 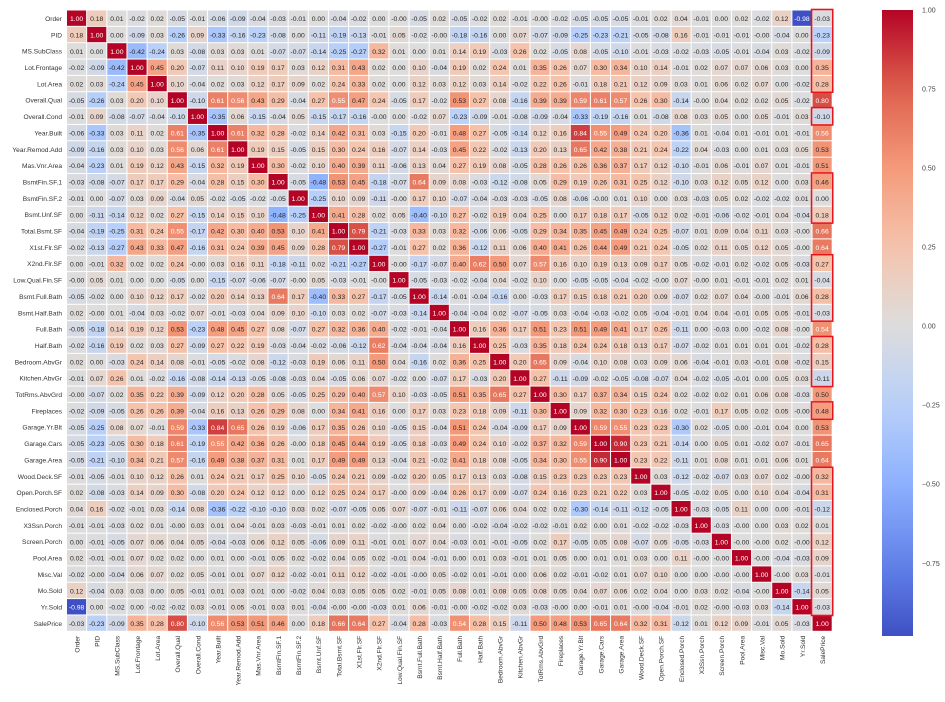 What do you see at coordinates (56, 35) in the screenshot?
I see `y-tick-label: PID` at bounding box center [56, 35].